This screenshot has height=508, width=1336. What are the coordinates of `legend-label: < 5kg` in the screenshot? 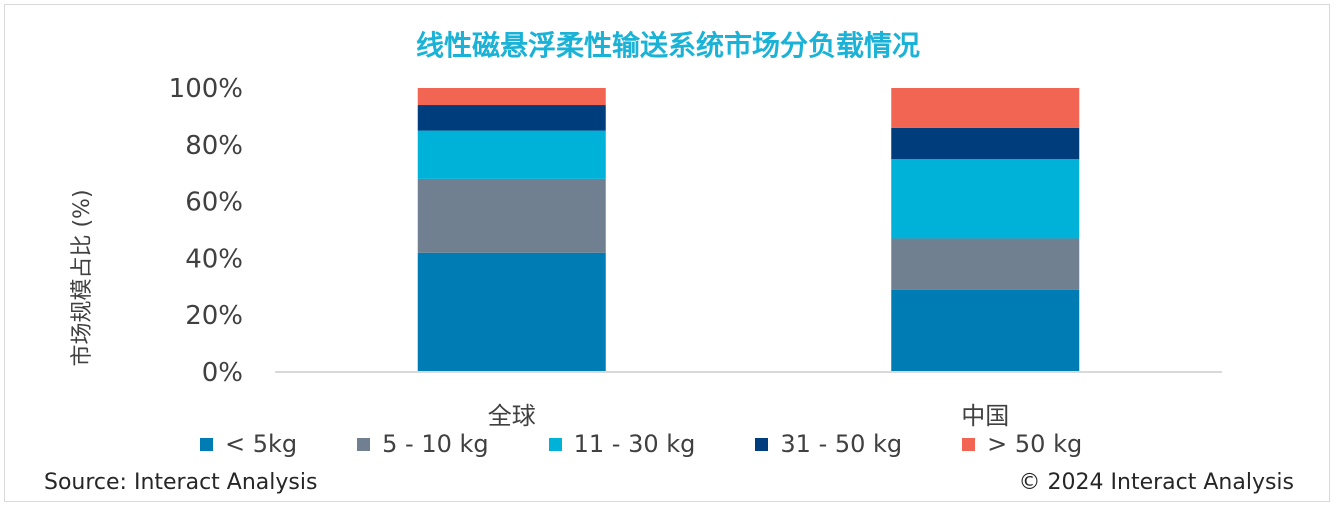 It's located at (261, 444).